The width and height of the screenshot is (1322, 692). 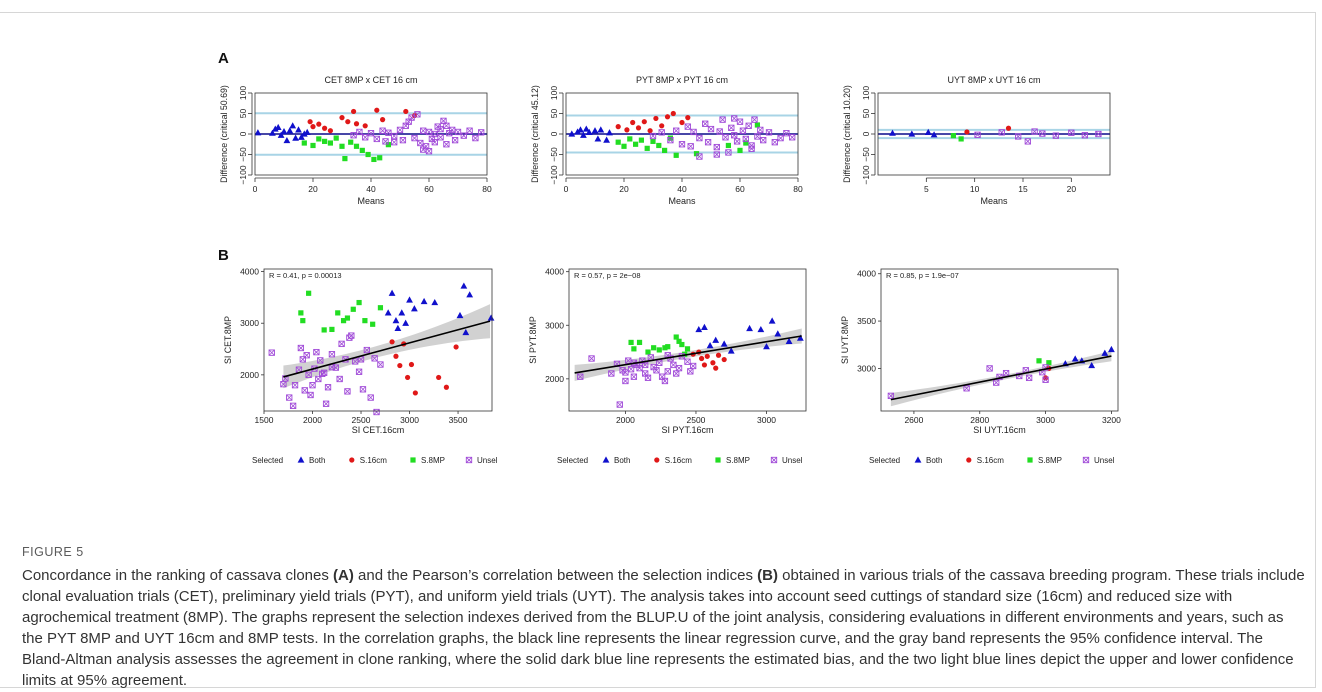 What do you see at coordinates (687, 430) in the screenshot?
I see `x-axis-label: SI PYT.16cm` at bounding box center [687, 430].